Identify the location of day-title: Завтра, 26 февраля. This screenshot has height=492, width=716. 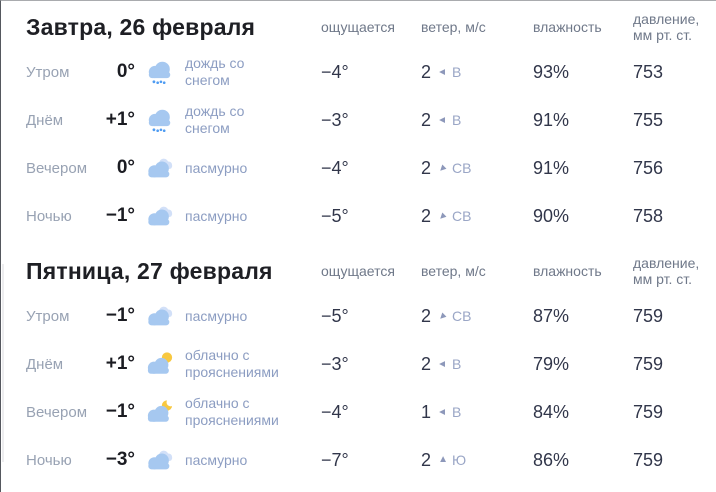
(141, 26).